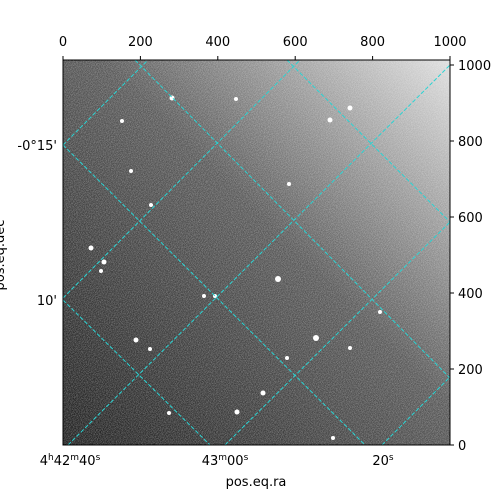 The width and height of the screenshot is (500, 504). What do you see at coordinates (87, 461) in the screenshot?
I see `label-number: 40` at bounding box center [87, 461].